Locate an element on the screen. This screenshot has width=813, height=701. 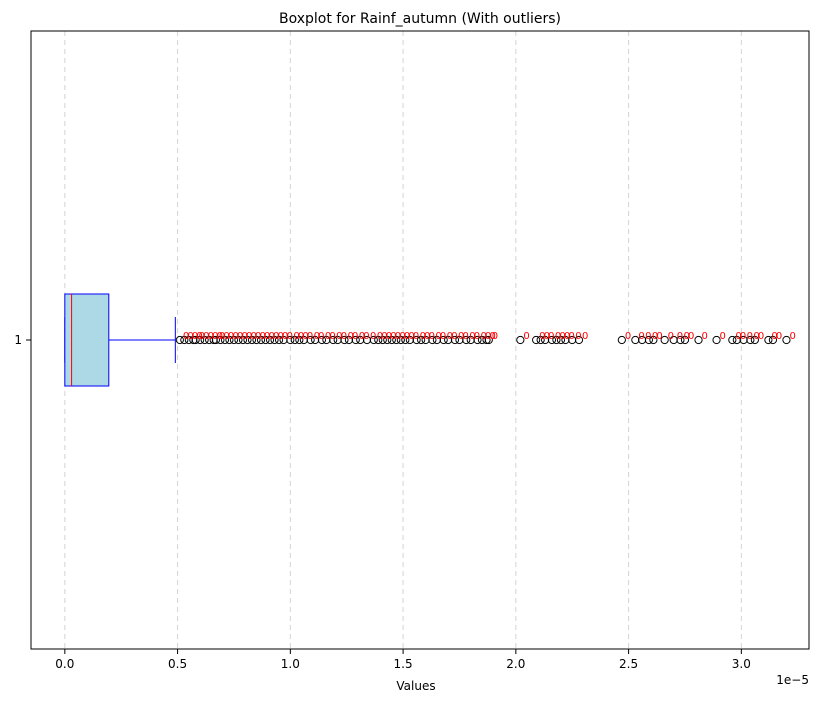
x-tick-label: 3.0 is located at coordinates (741, 664).